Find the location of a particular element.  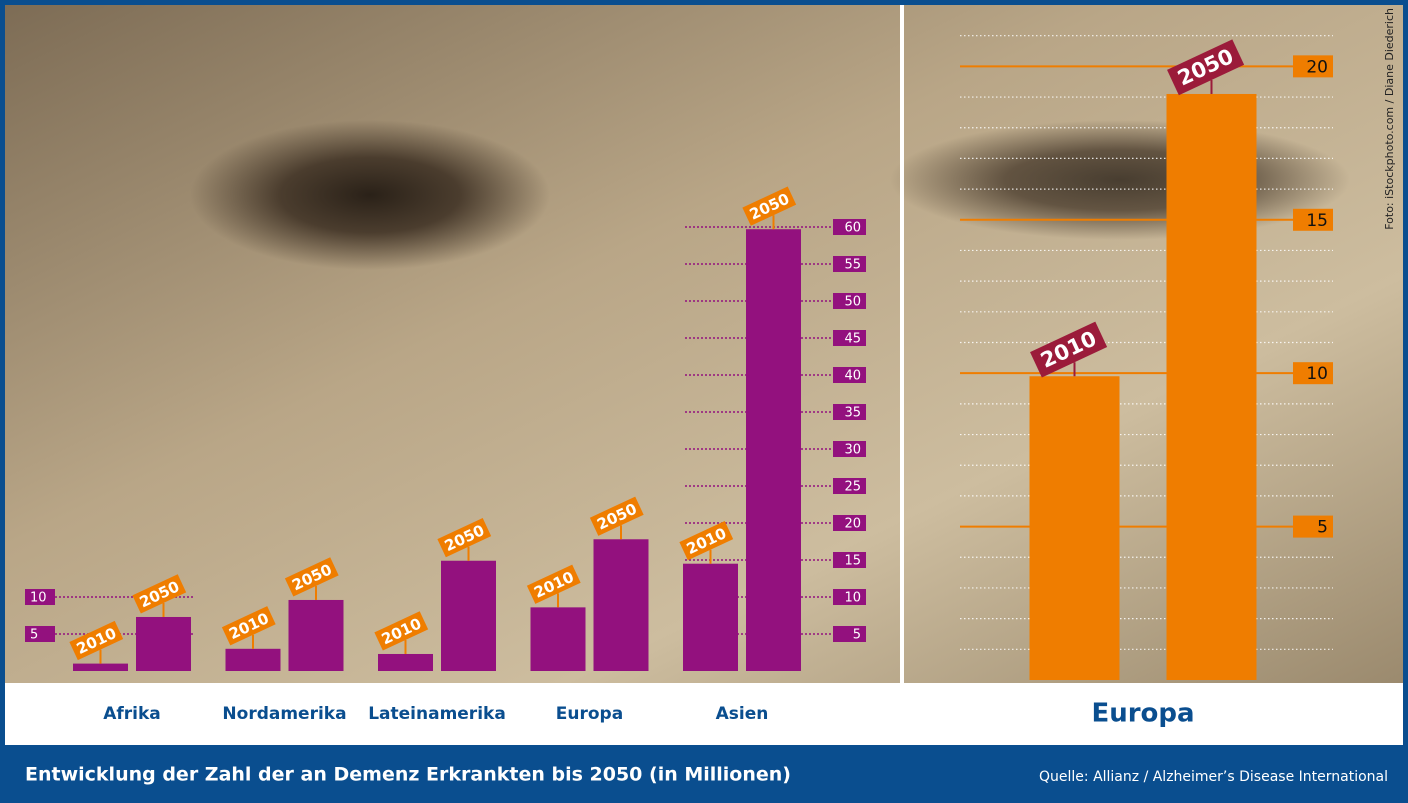

y-tick-label: 50 is located at coordinates (852, 302).